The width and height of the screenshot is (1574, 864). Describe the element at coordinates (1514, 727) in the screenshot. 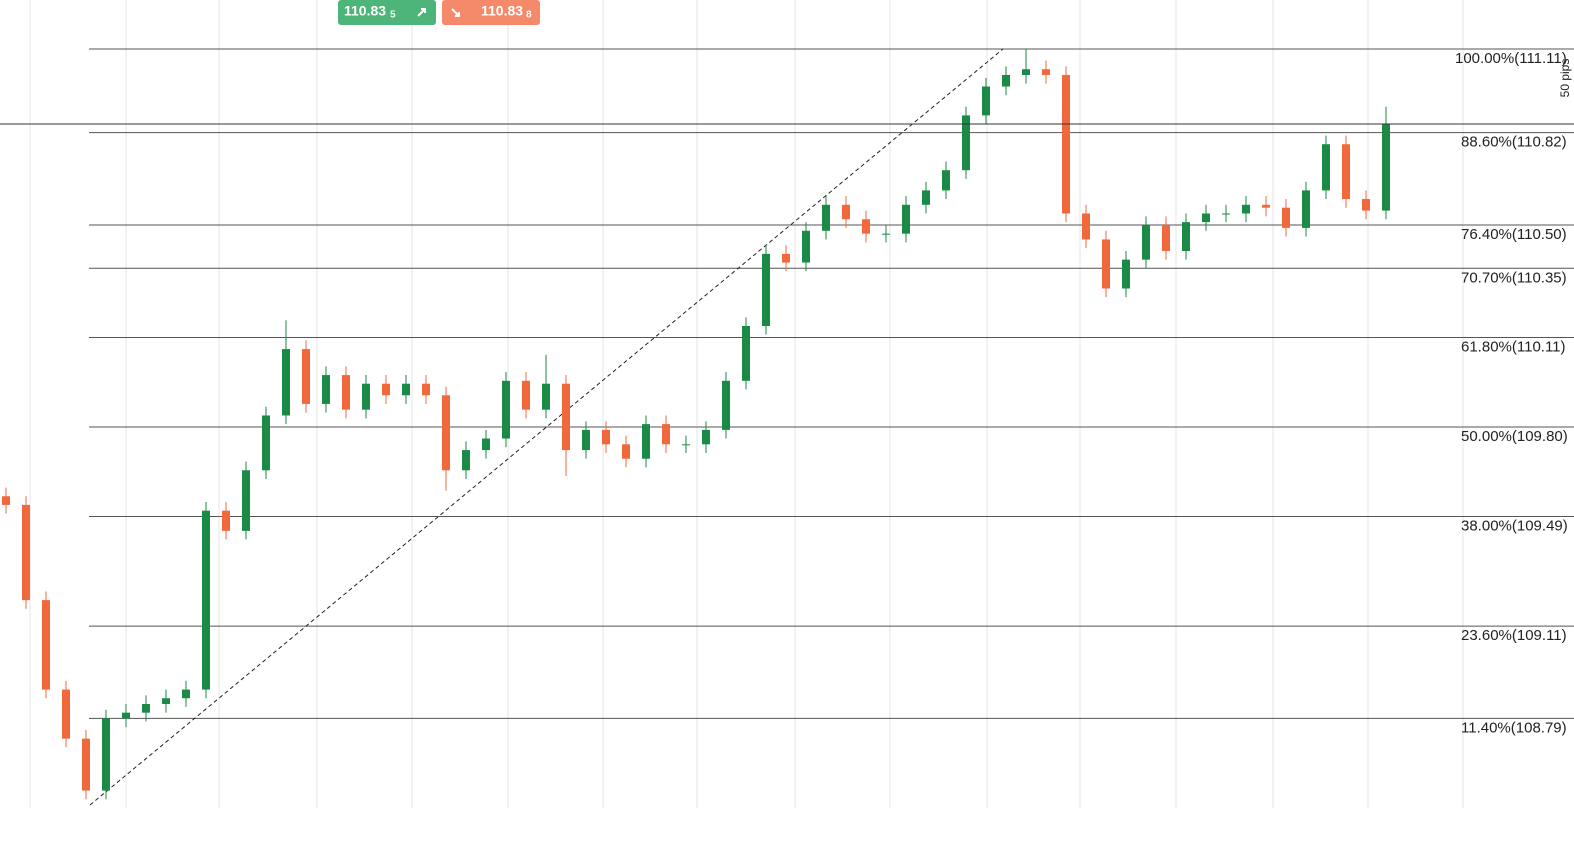

I see `fib-level-label: 11.40%(108.79)` at that location.